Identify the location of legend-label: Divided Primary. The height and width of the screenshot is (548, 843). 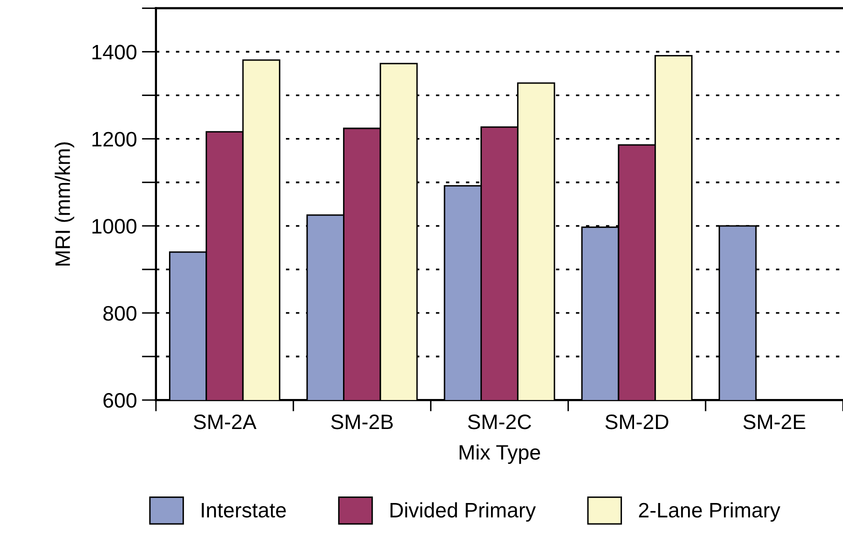
(463, 512).